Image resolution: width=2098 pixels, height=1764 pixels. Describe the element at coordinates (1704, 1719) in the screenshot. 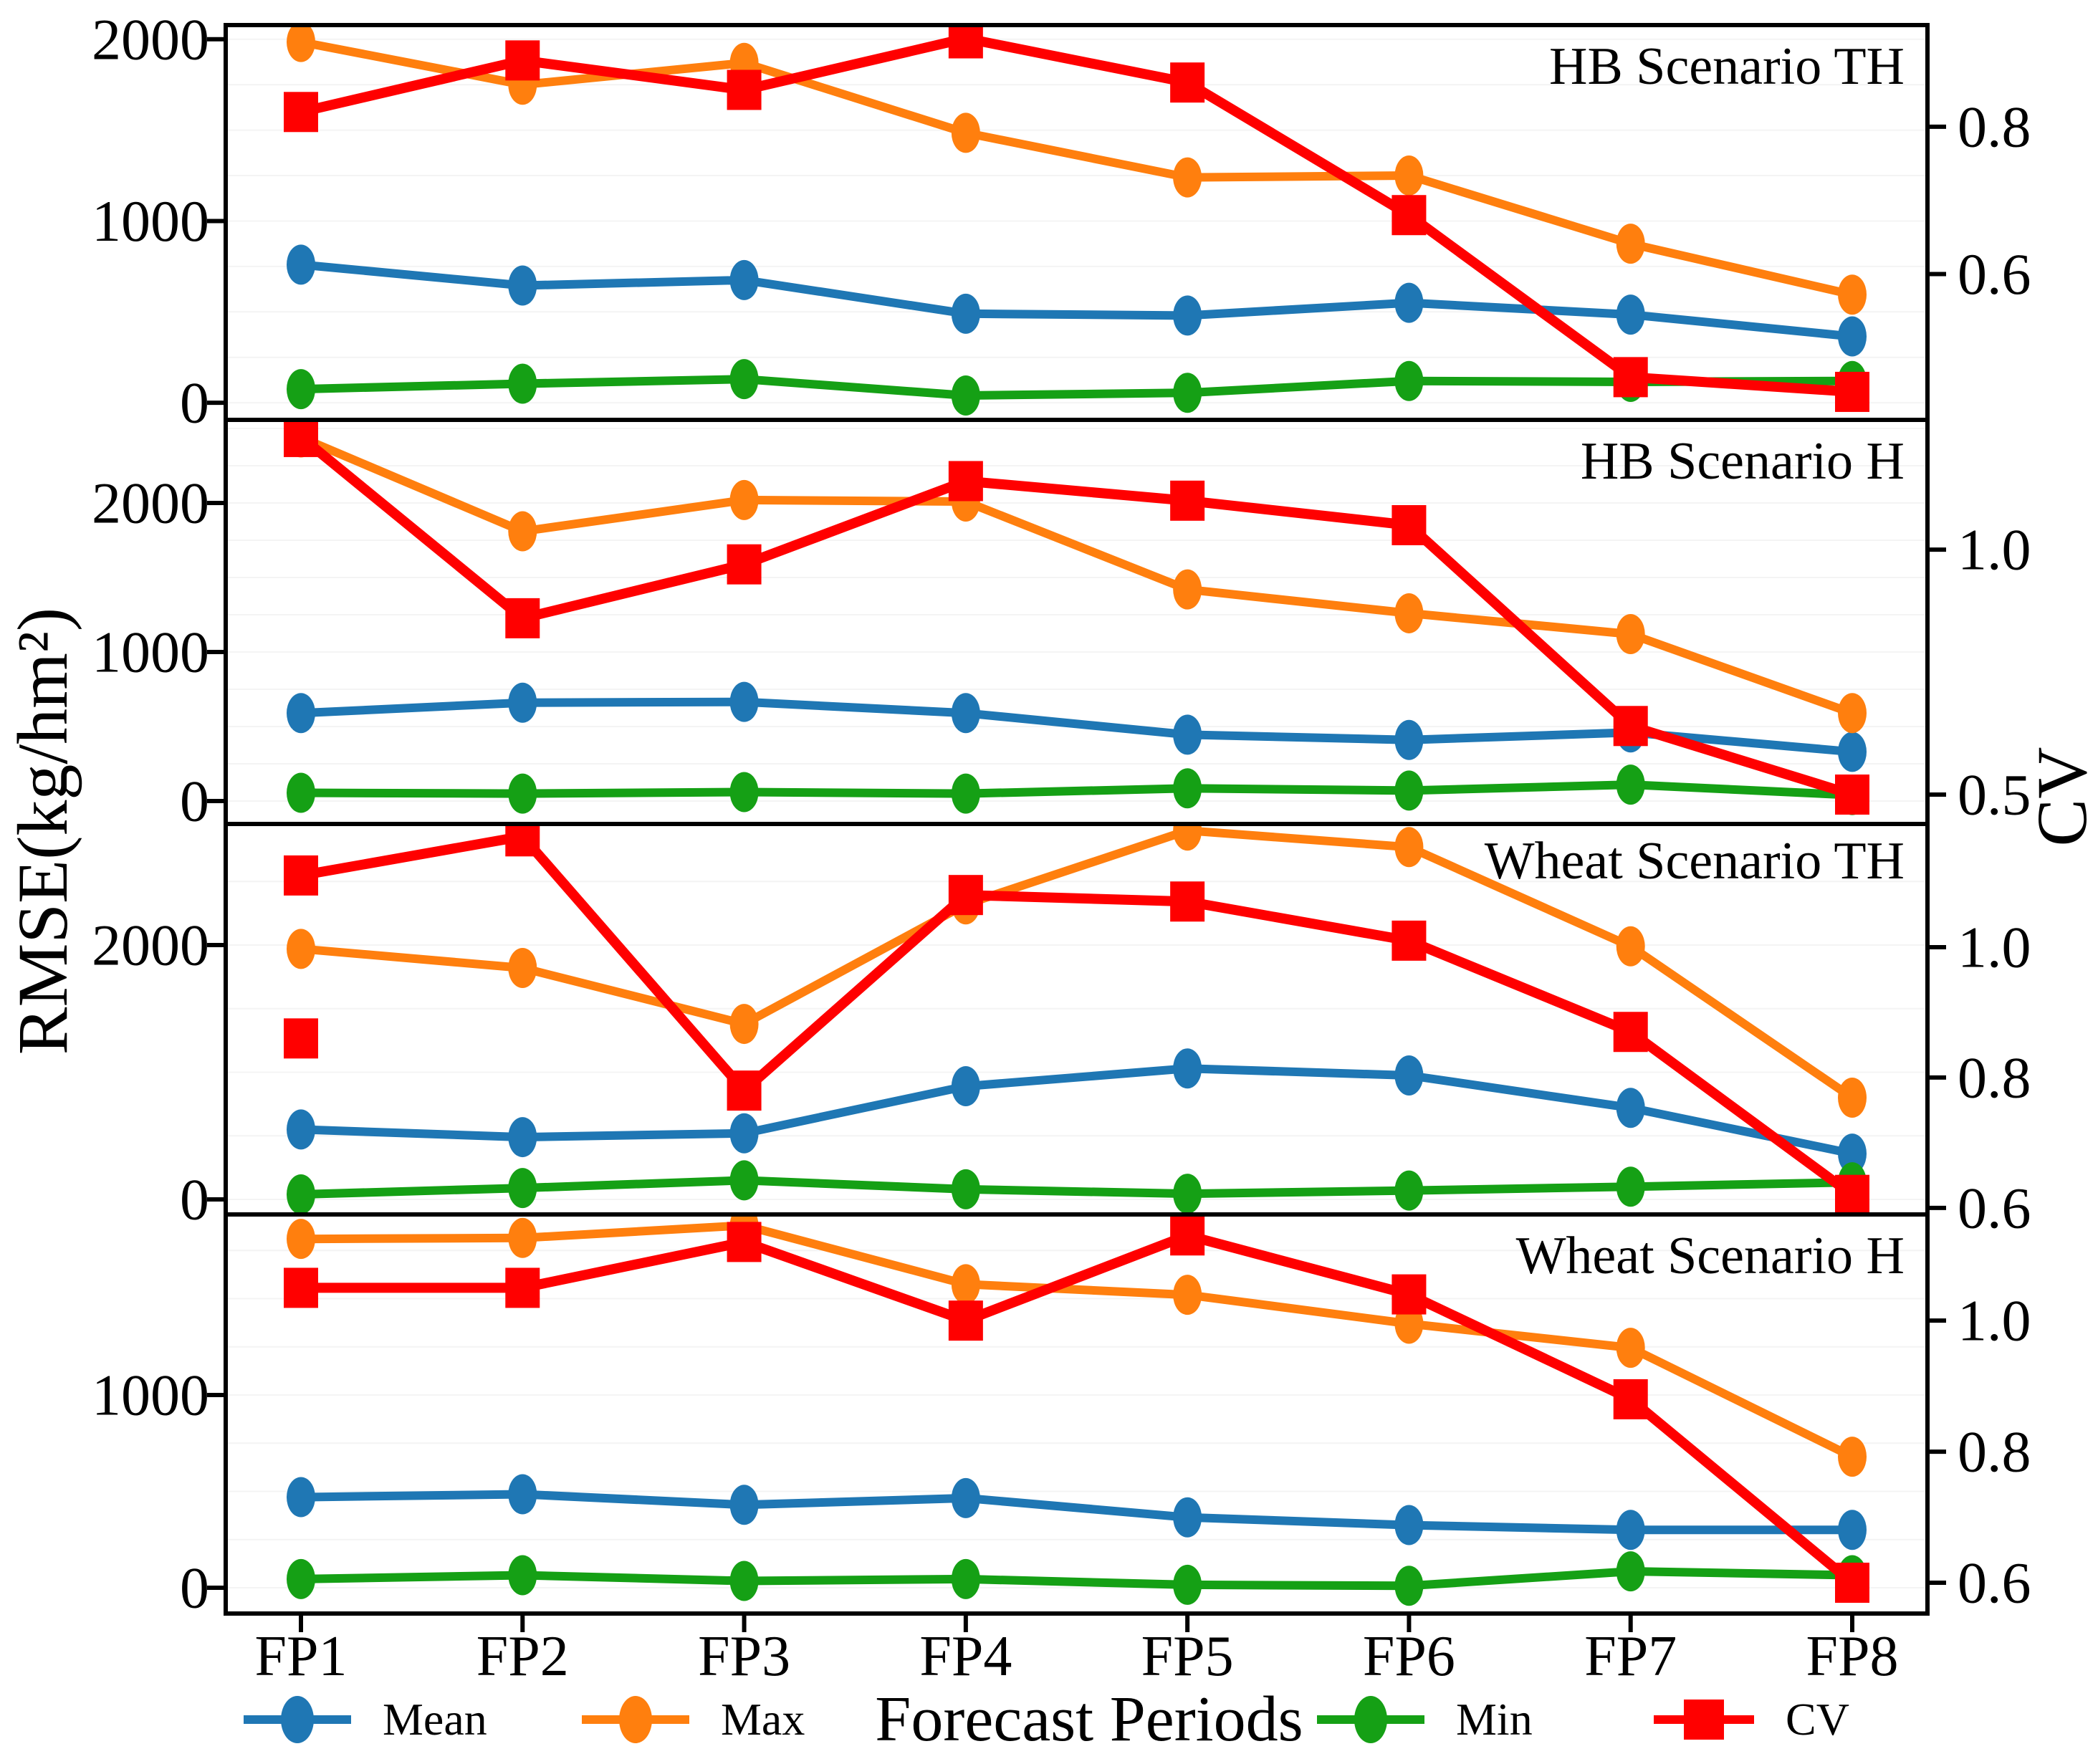

I see `cv-line-square-icon` at that location.